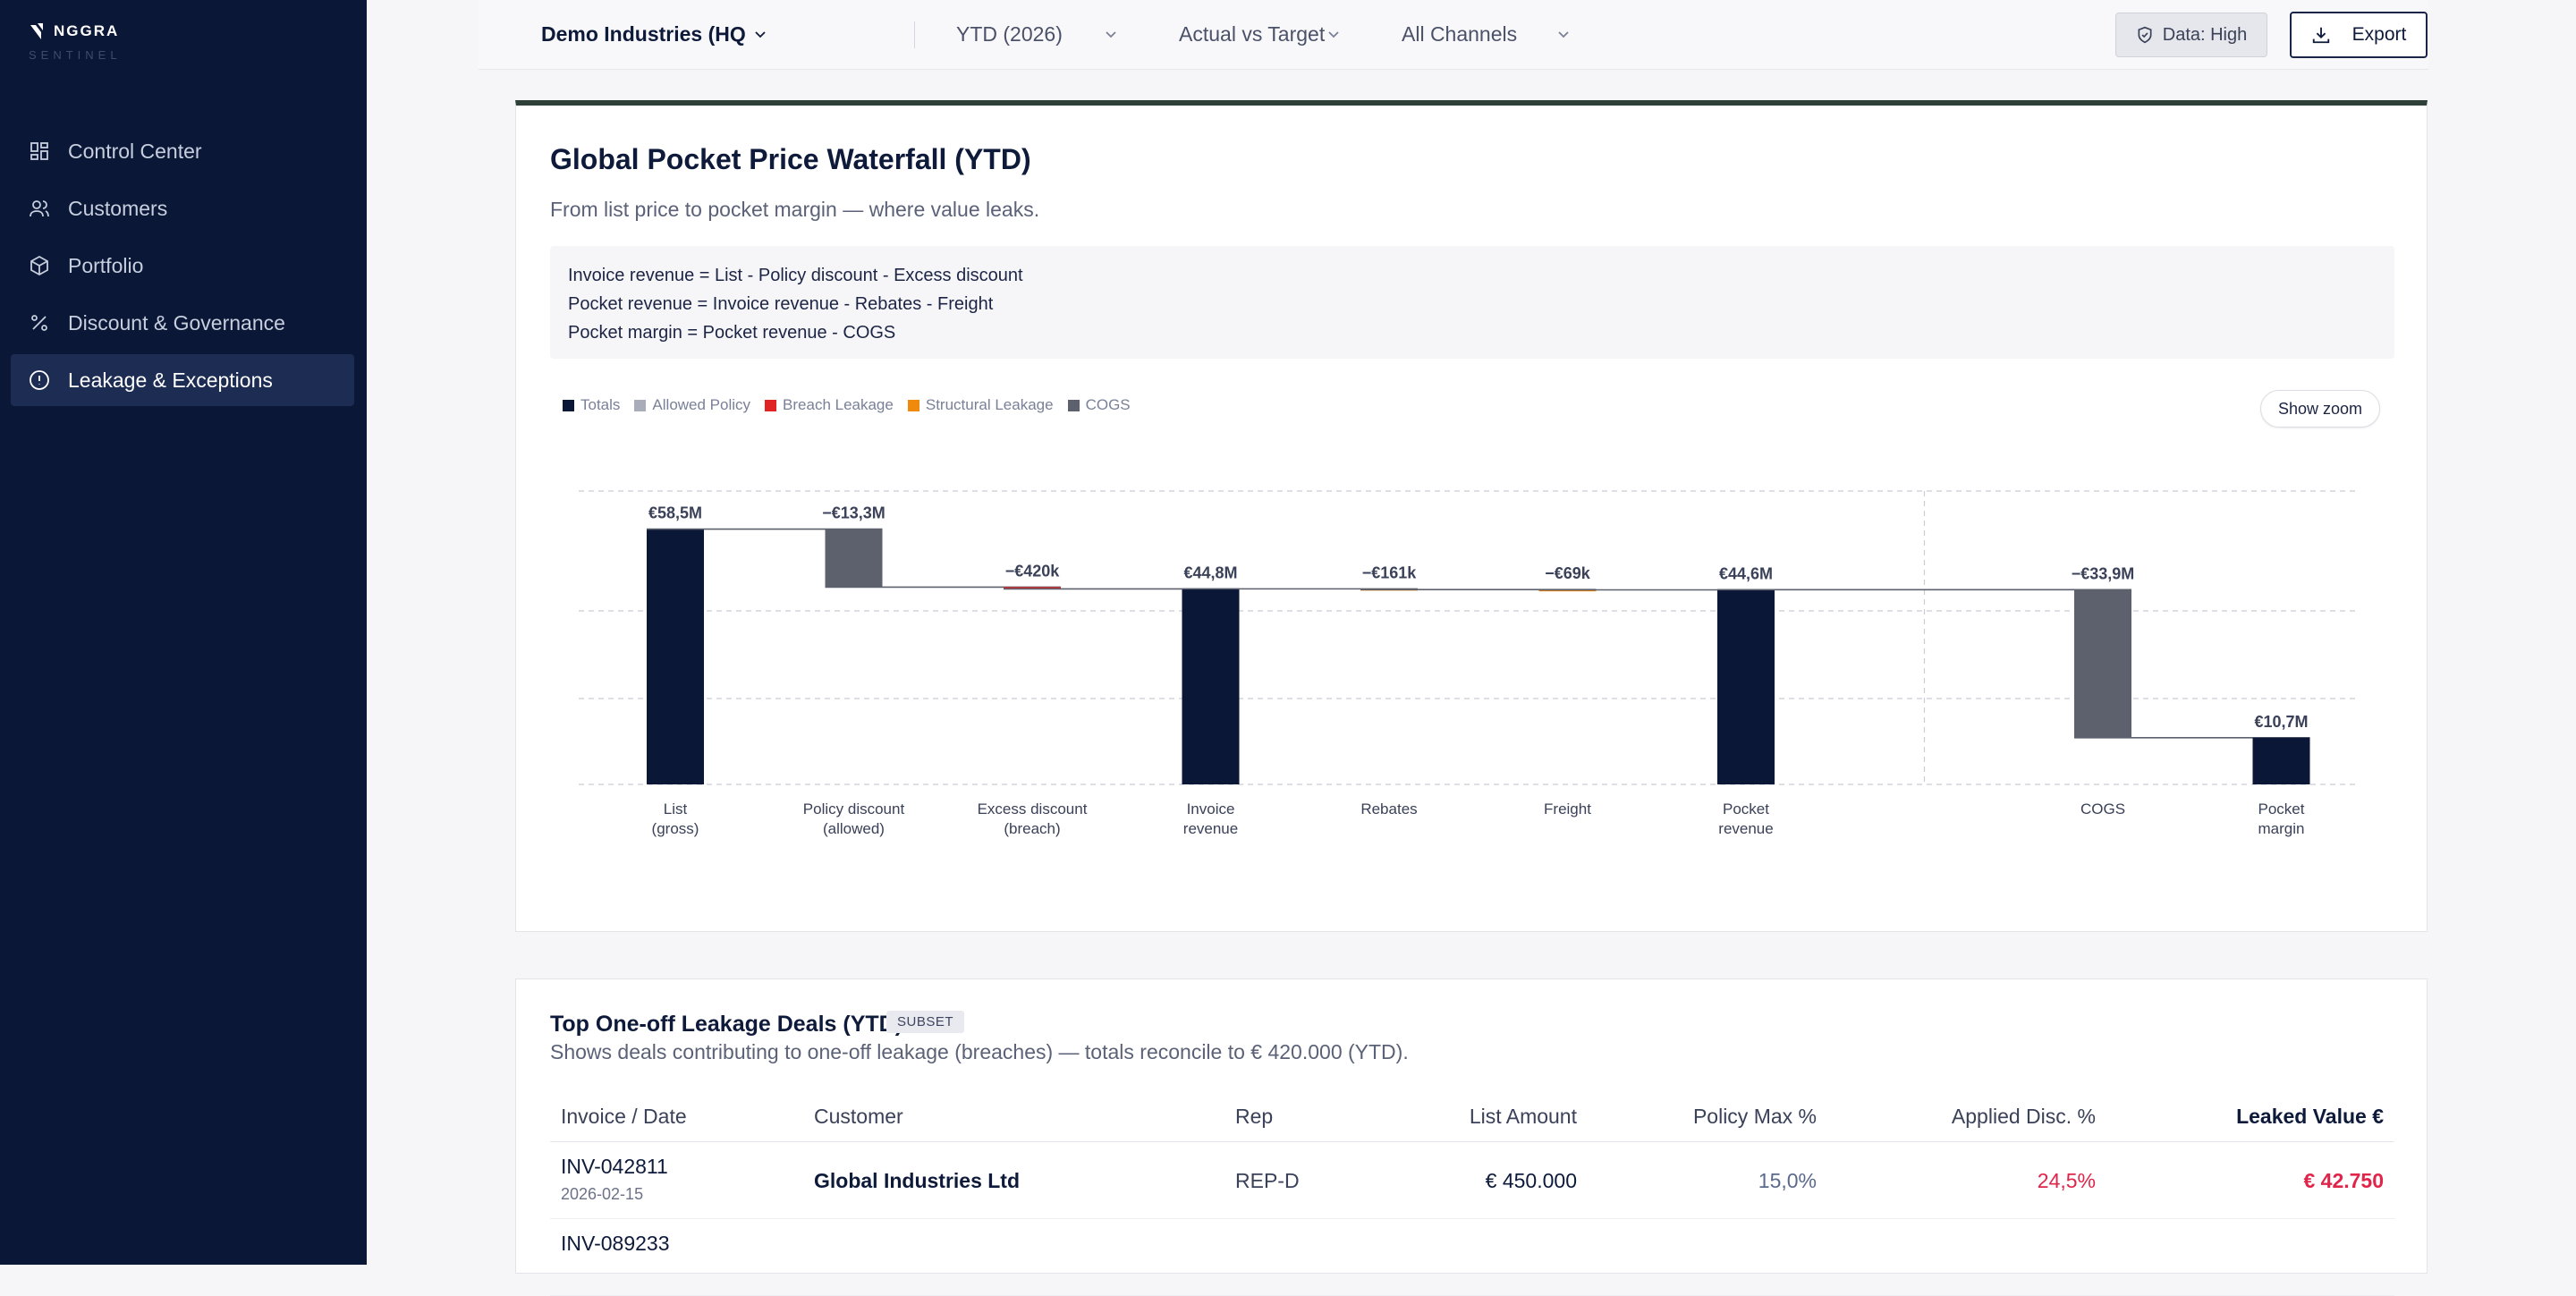 The image size is (2576, 1296). Describe the element at coordinates (176, 323) in the screenshot. I see `sidebar-item-label: Discount & Governance` at that location.